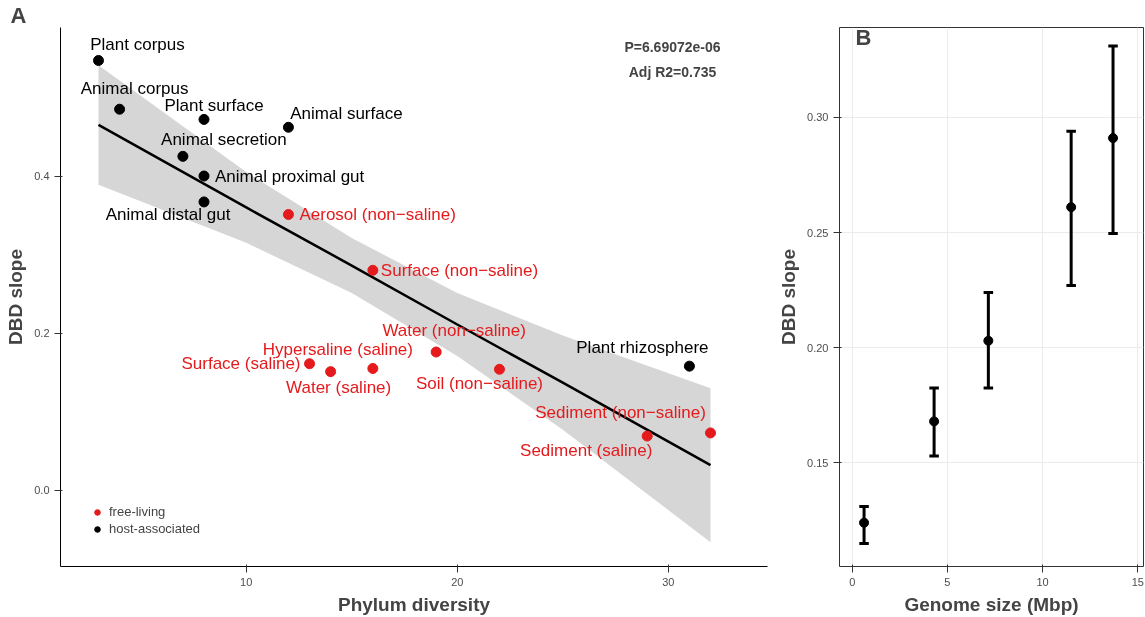  I want to click on annotation: Plant surface, so click(214, 105).